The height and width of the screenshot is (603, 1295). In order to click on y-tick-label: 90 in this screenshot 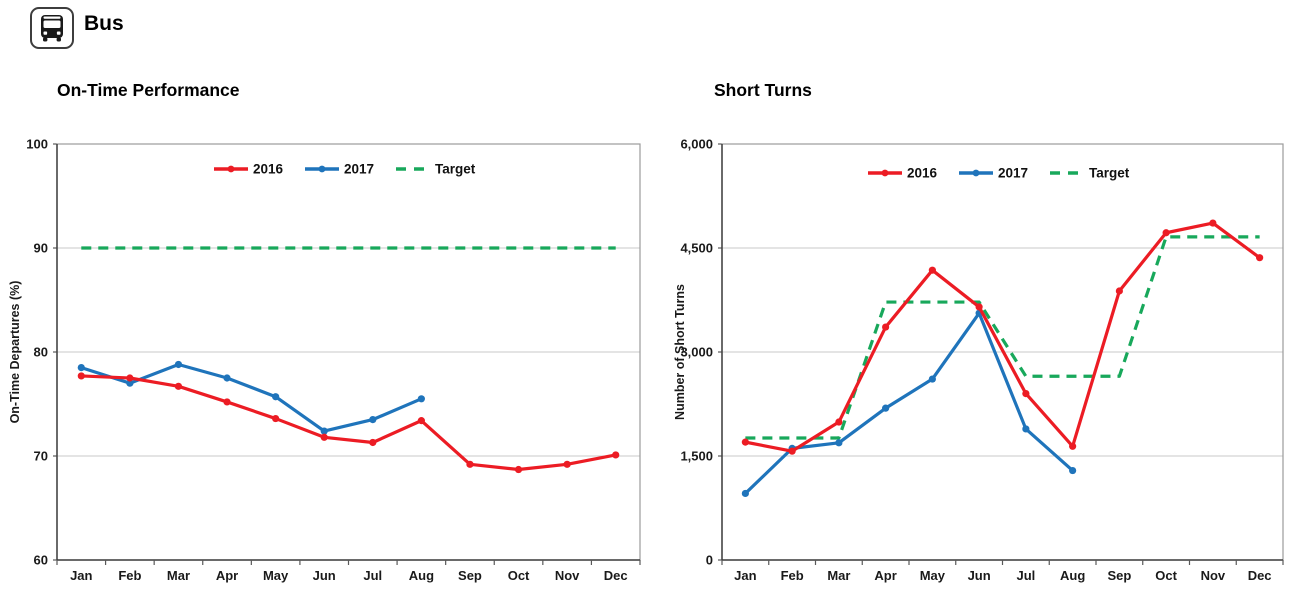, I will do `click(41, 248)`.